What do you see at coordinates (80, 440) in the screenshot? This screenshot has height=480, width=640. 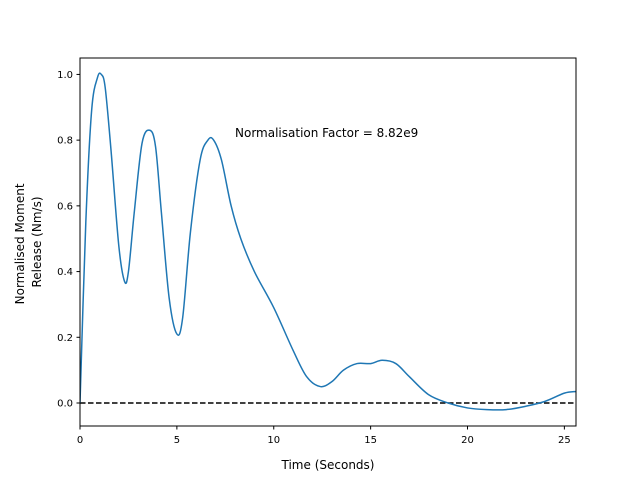 I see `x-tick-label: 0` at bounding box center [80, 440].